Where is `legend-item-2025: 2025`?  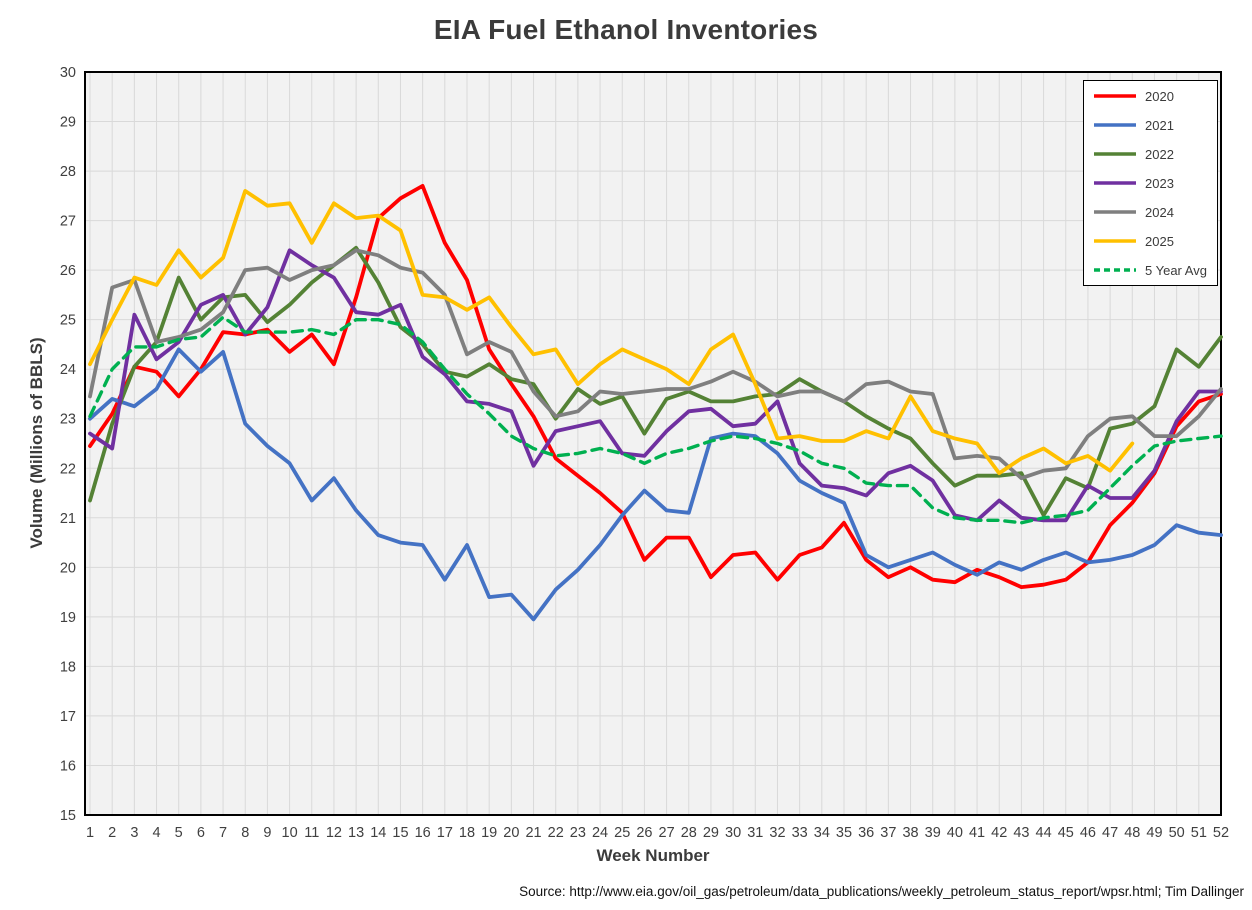
legend-item-2025: 2025 is located at coordinates (1150, 241).